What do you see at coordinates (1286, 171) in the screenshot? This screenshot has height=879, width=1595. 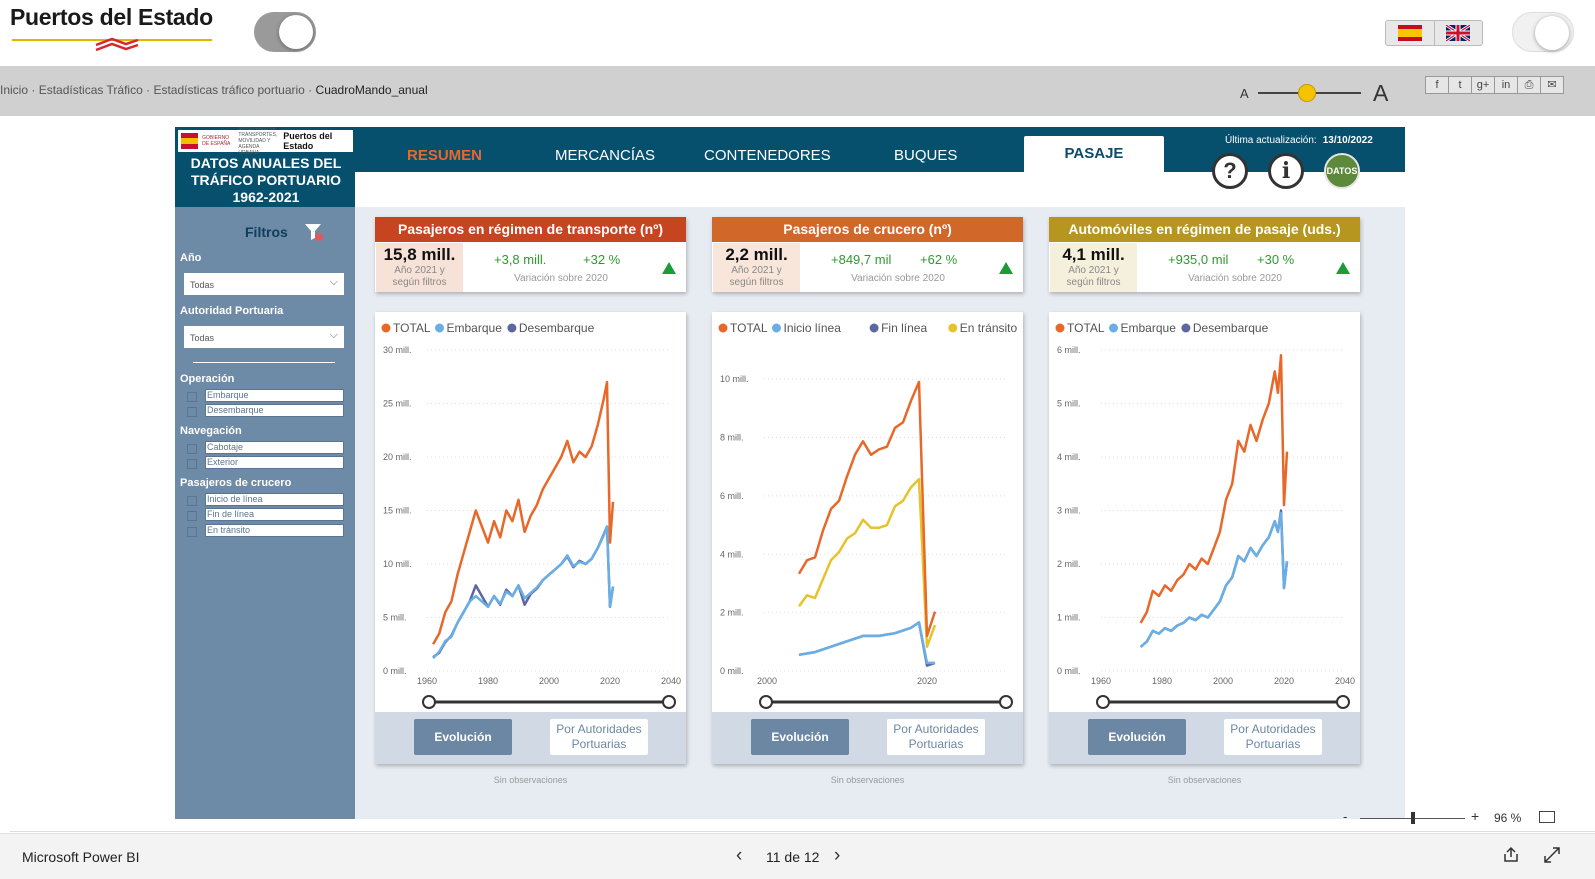 I see `info-button: i` at bounding box center [1286, 171].